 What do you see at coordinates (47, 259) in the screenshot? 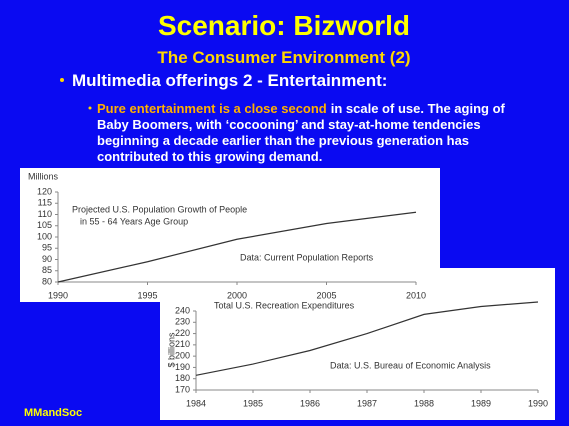
I see `y-tick-label: 90` at bounding box center [47, 259].